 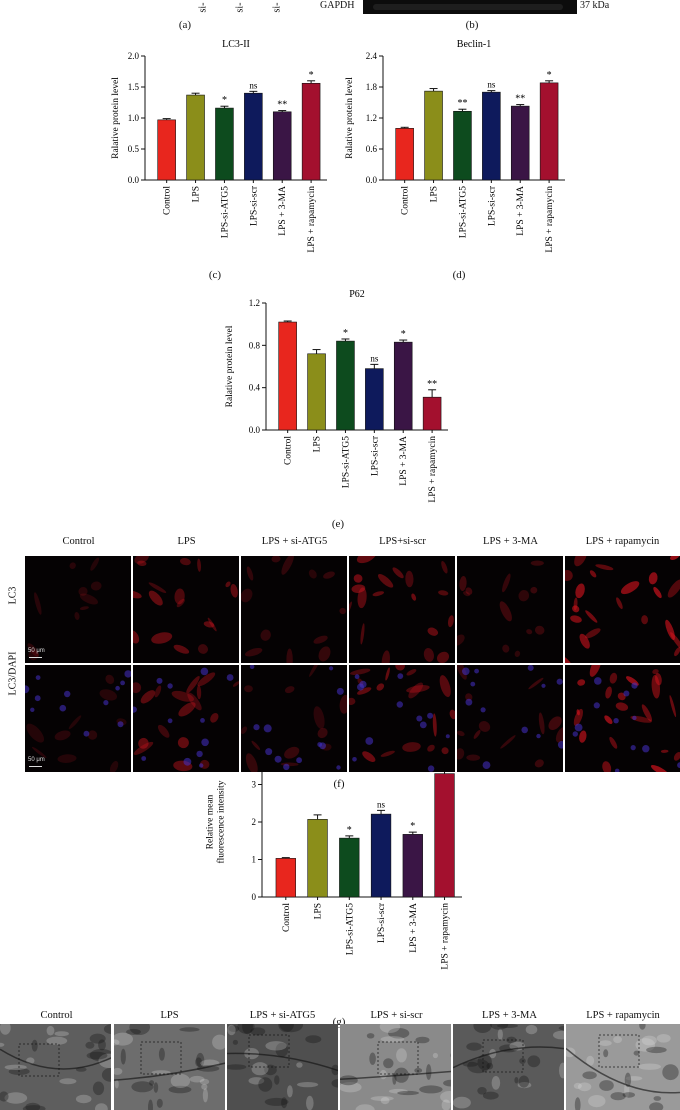 What do you see at coordinates (293, 609) in the screenshot?
I see `micrograph-cells` at bounding box center [293, 609].